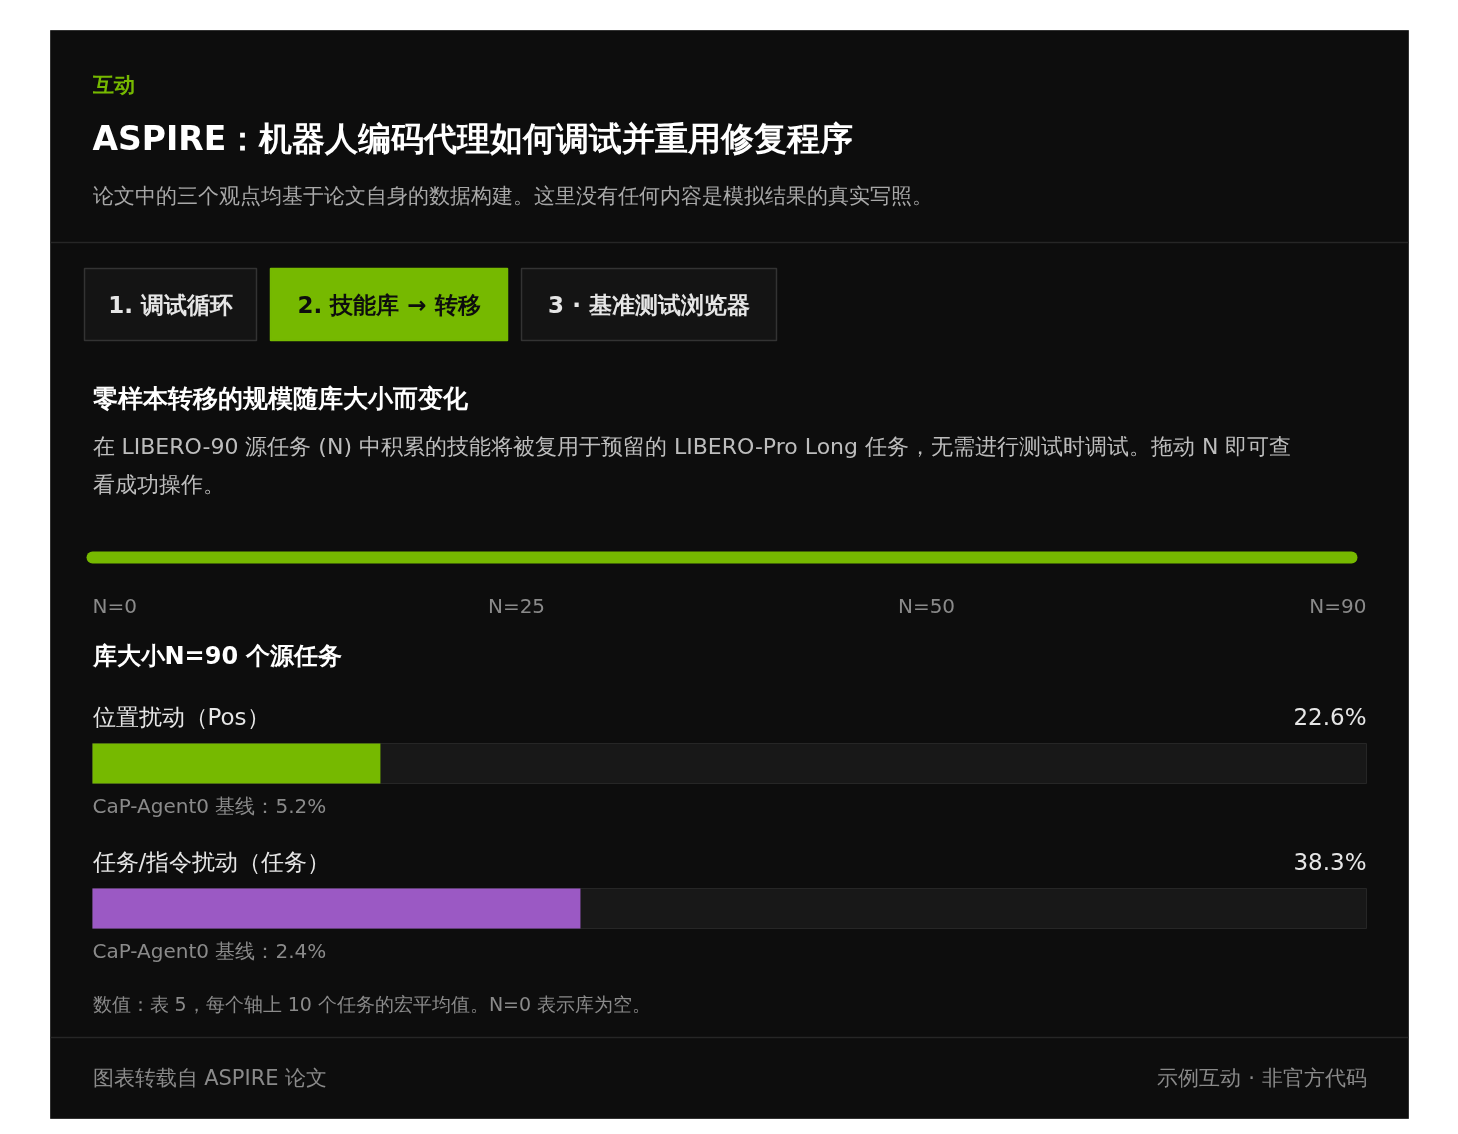 This screenshot has height=1134, width=1458. What do you see at coordinates (372, 1003) in the screenshot?
I see `text: 数值：表 5，每个轴上 10 个任务的宏平均值。N=0 表示库为空。` at bounding box center [372, 1003].